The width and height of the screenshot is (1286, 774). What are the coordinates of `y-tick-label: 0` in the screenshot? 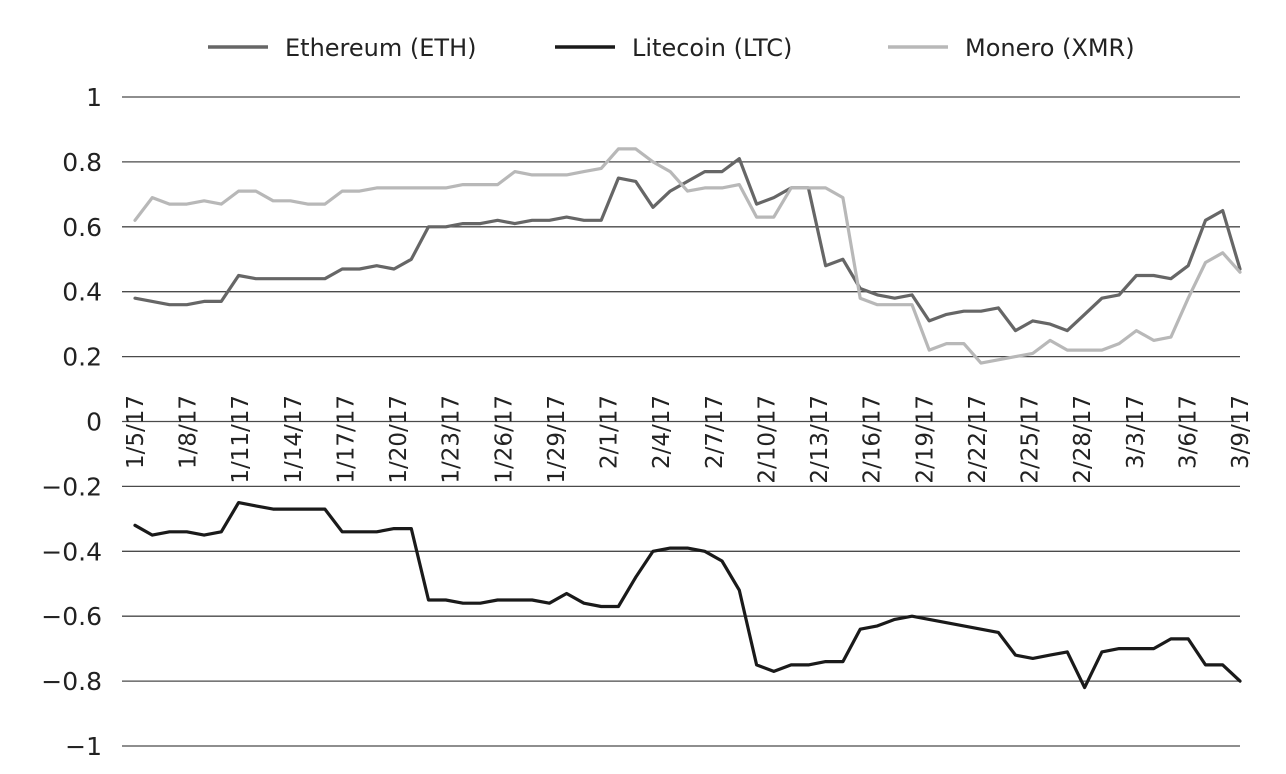 It's located at (94, 422).